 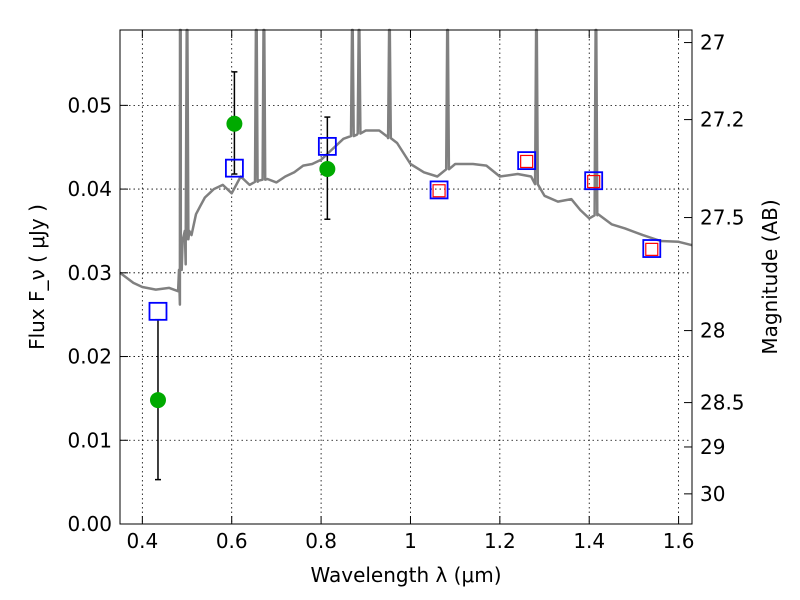 I want to click on x-tick-label: 1.6, so click(x=679, y=541).